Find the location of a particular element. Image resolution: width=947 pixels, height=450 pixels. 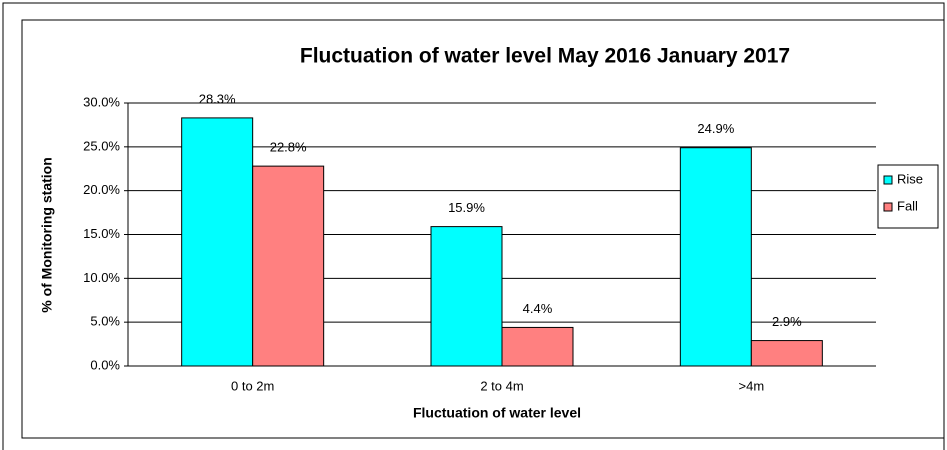

data-label: 22.8% is located at coordinates (288, 147).